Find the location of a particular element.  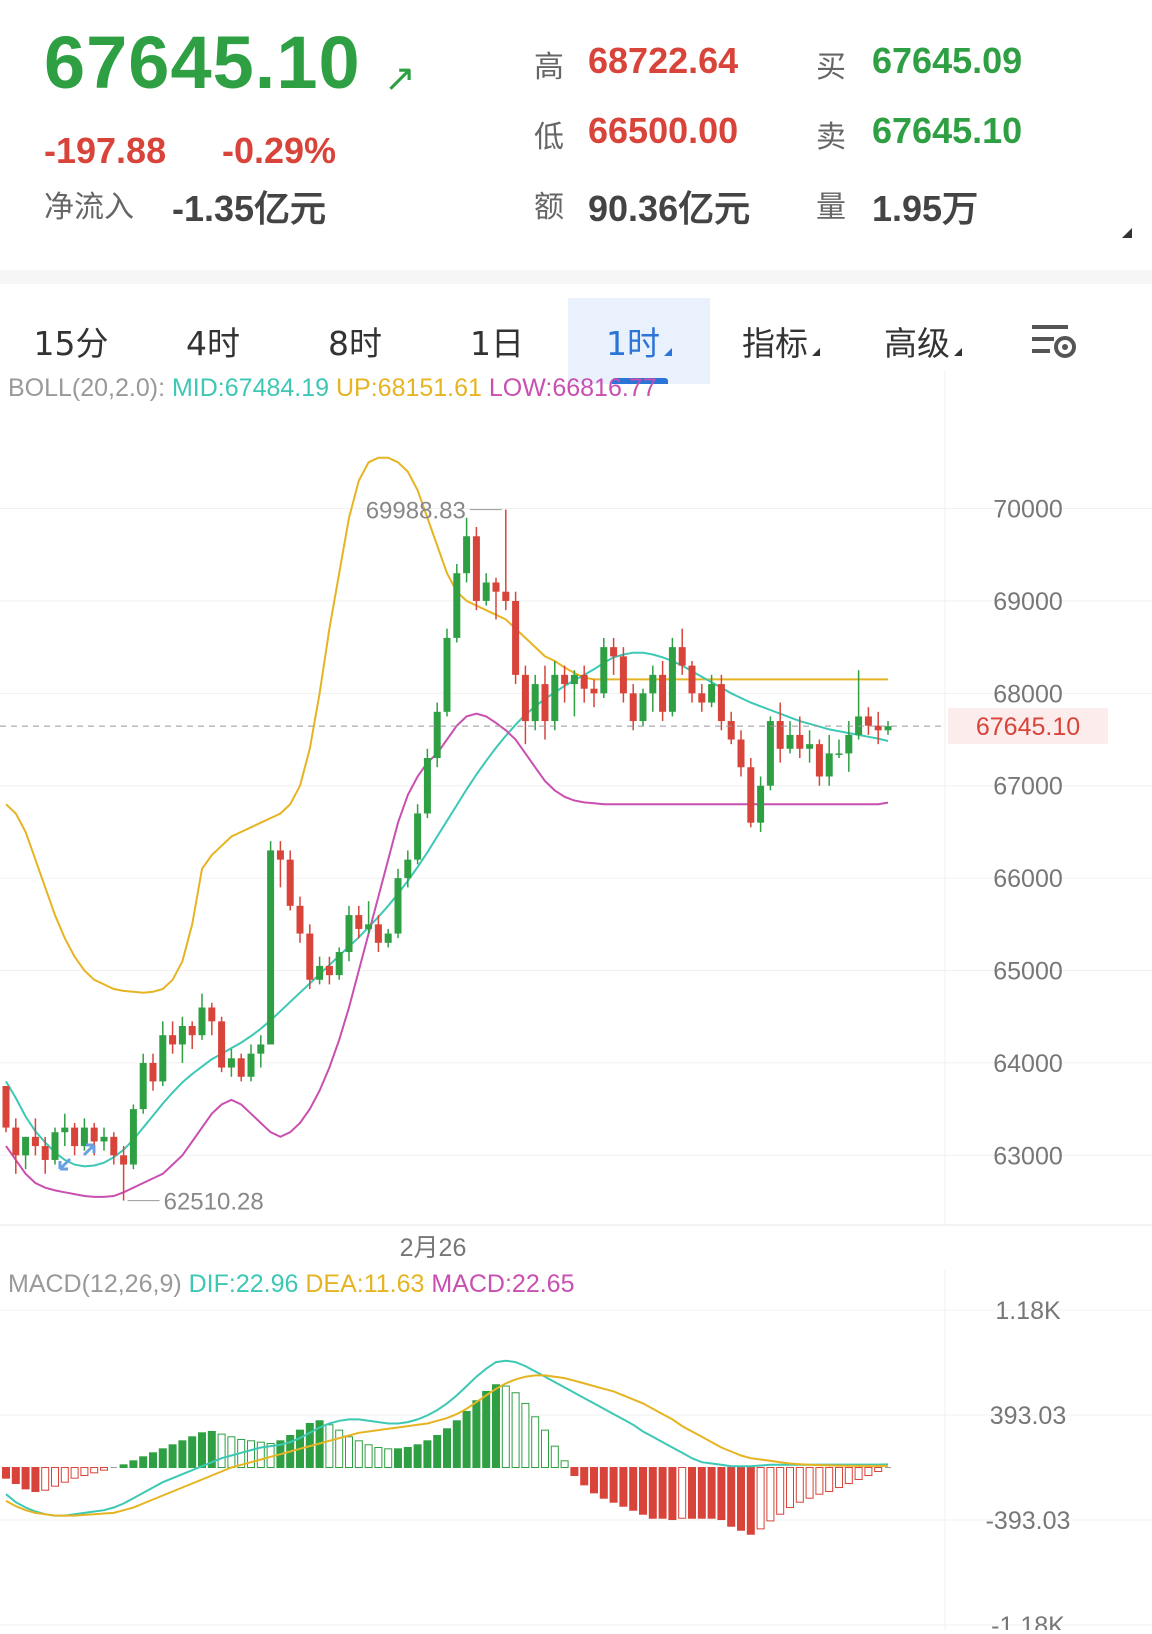

expand-corner-icon is located at coordinates (1127, 233).